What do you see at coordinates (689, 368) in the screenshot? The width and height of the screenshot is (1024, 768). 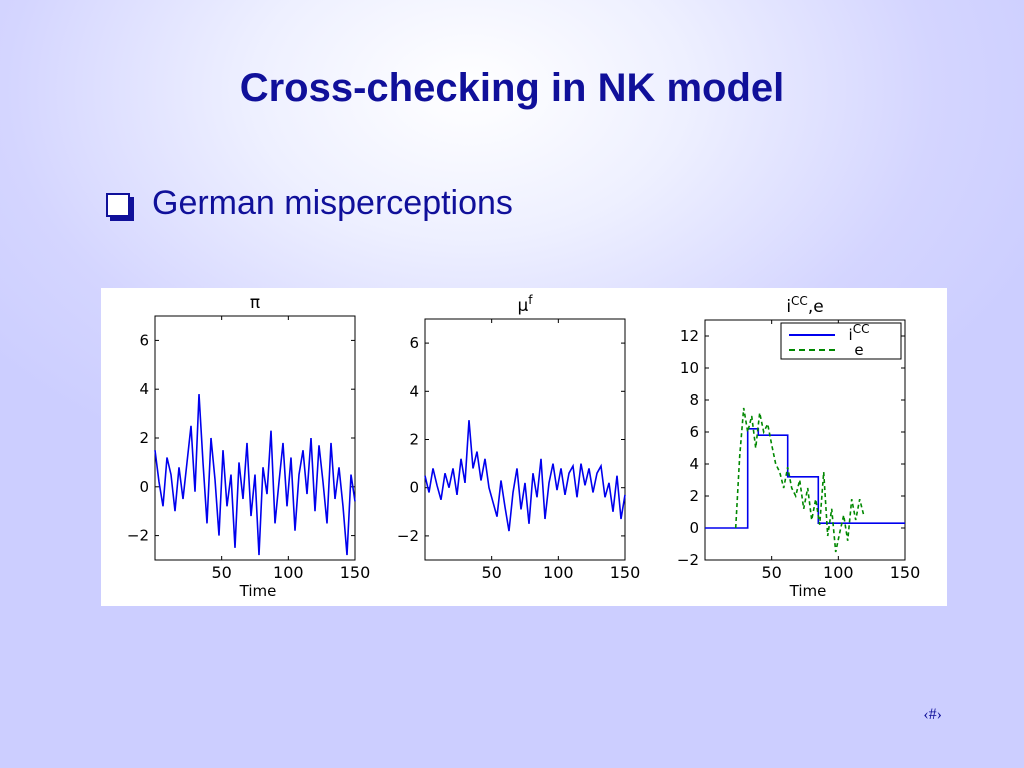 I see `y-tick-label: 10` at bounding box center [689, 368].